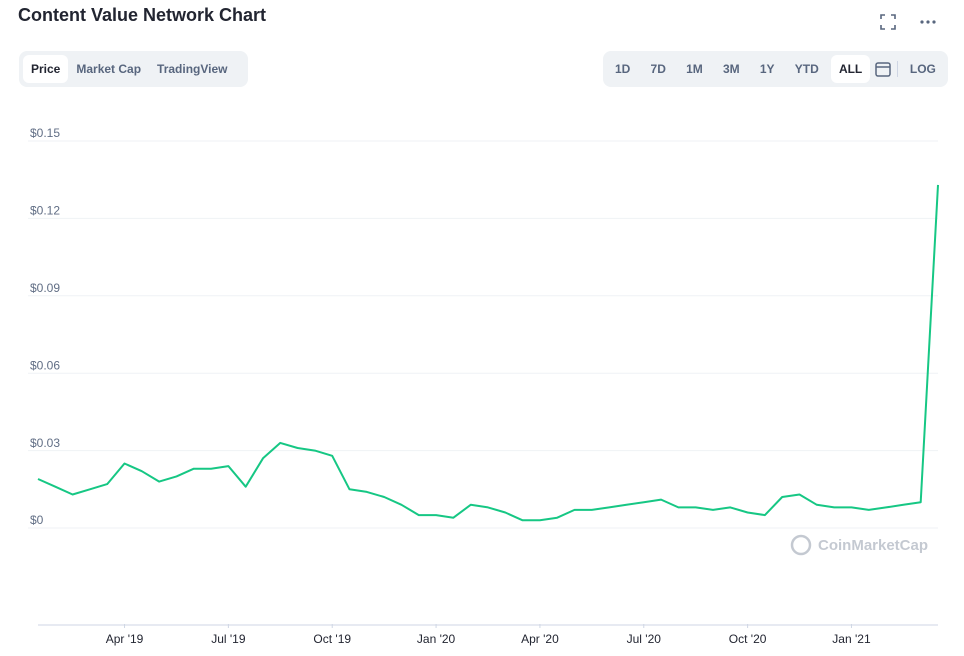  I want to click on button: Market Cap, so click(109, 69).